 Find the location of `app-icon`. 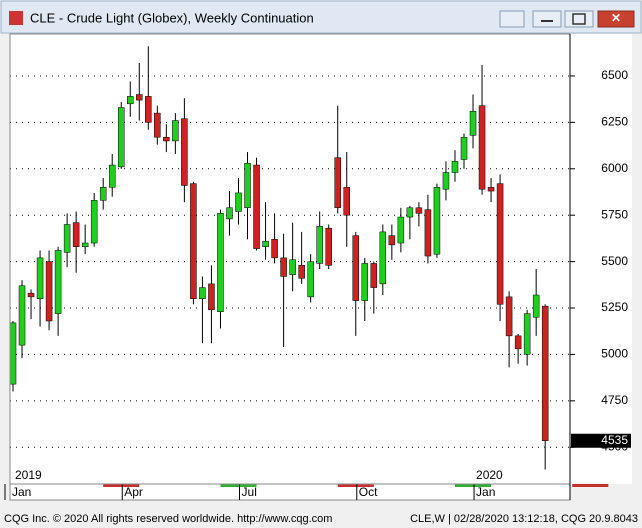

app-icon is located at coordinates (16, 18).